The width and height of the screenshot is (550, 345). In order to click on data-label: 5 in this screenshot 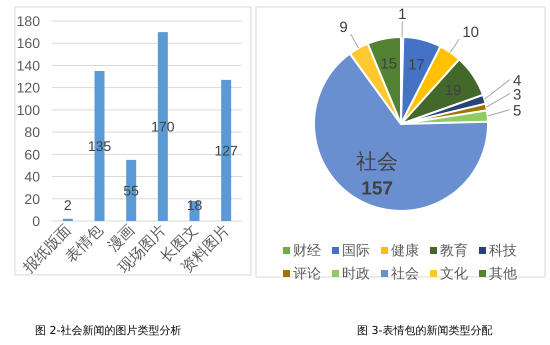, I will do `click(517, 111)`.